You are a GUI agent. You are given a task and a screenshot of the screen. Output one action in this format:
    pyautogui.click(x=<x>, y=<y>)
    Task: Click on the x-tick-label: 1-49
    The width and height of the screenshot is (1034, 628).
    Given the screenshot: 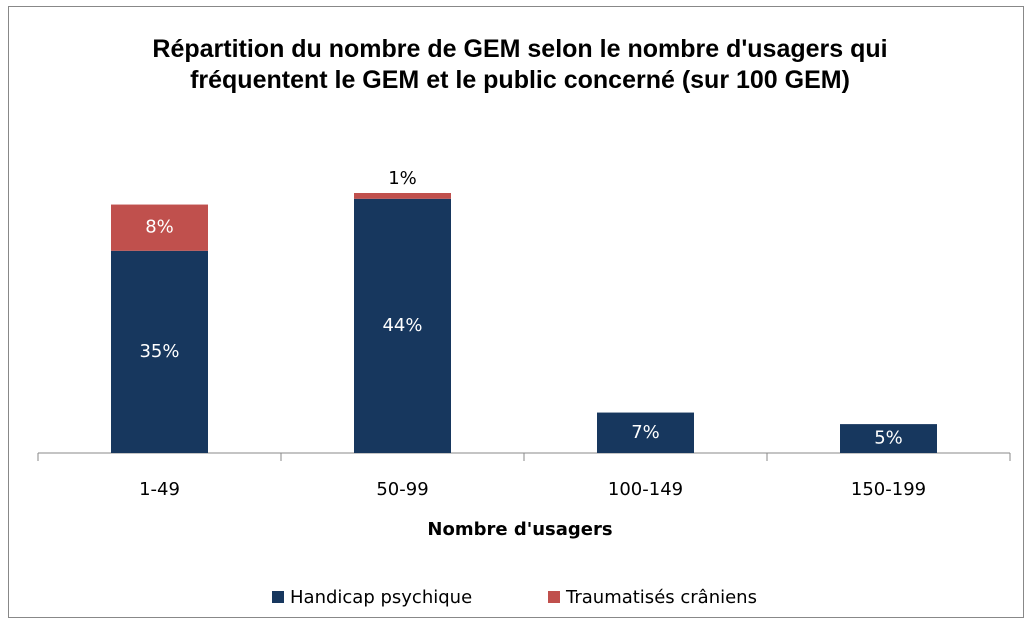 What is the action you would take?
    pyautogui.click(x=159, y=489)
    